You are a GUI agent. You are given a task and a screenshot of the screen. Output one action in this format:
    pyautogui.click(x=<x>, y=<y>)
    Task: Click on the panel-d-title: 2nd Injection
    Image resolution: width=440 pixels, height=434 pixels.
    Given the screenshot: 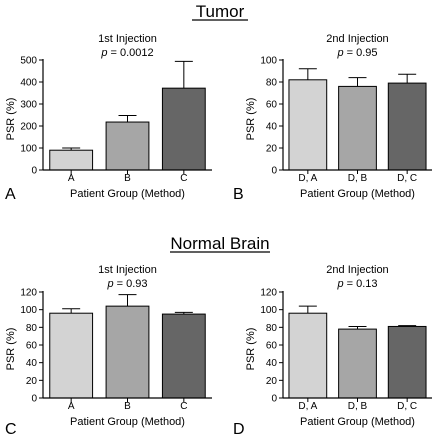 What is the action you would take?
    pyautogui.click(x=357, y=270)
    